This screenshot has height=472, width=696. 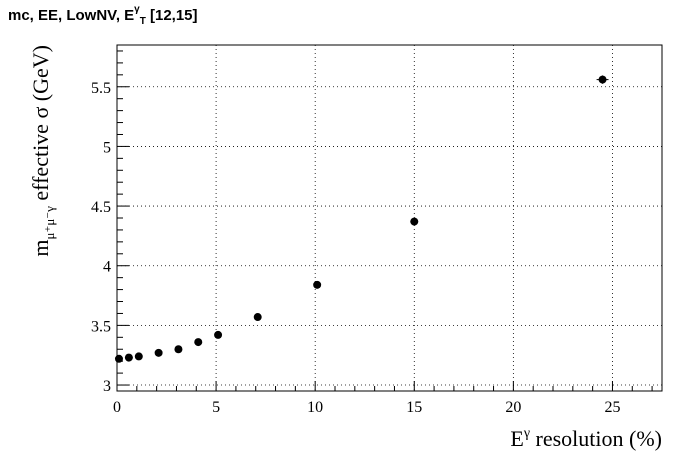 I want to click on x-tick-label: 20, so click(x=513, y=407).